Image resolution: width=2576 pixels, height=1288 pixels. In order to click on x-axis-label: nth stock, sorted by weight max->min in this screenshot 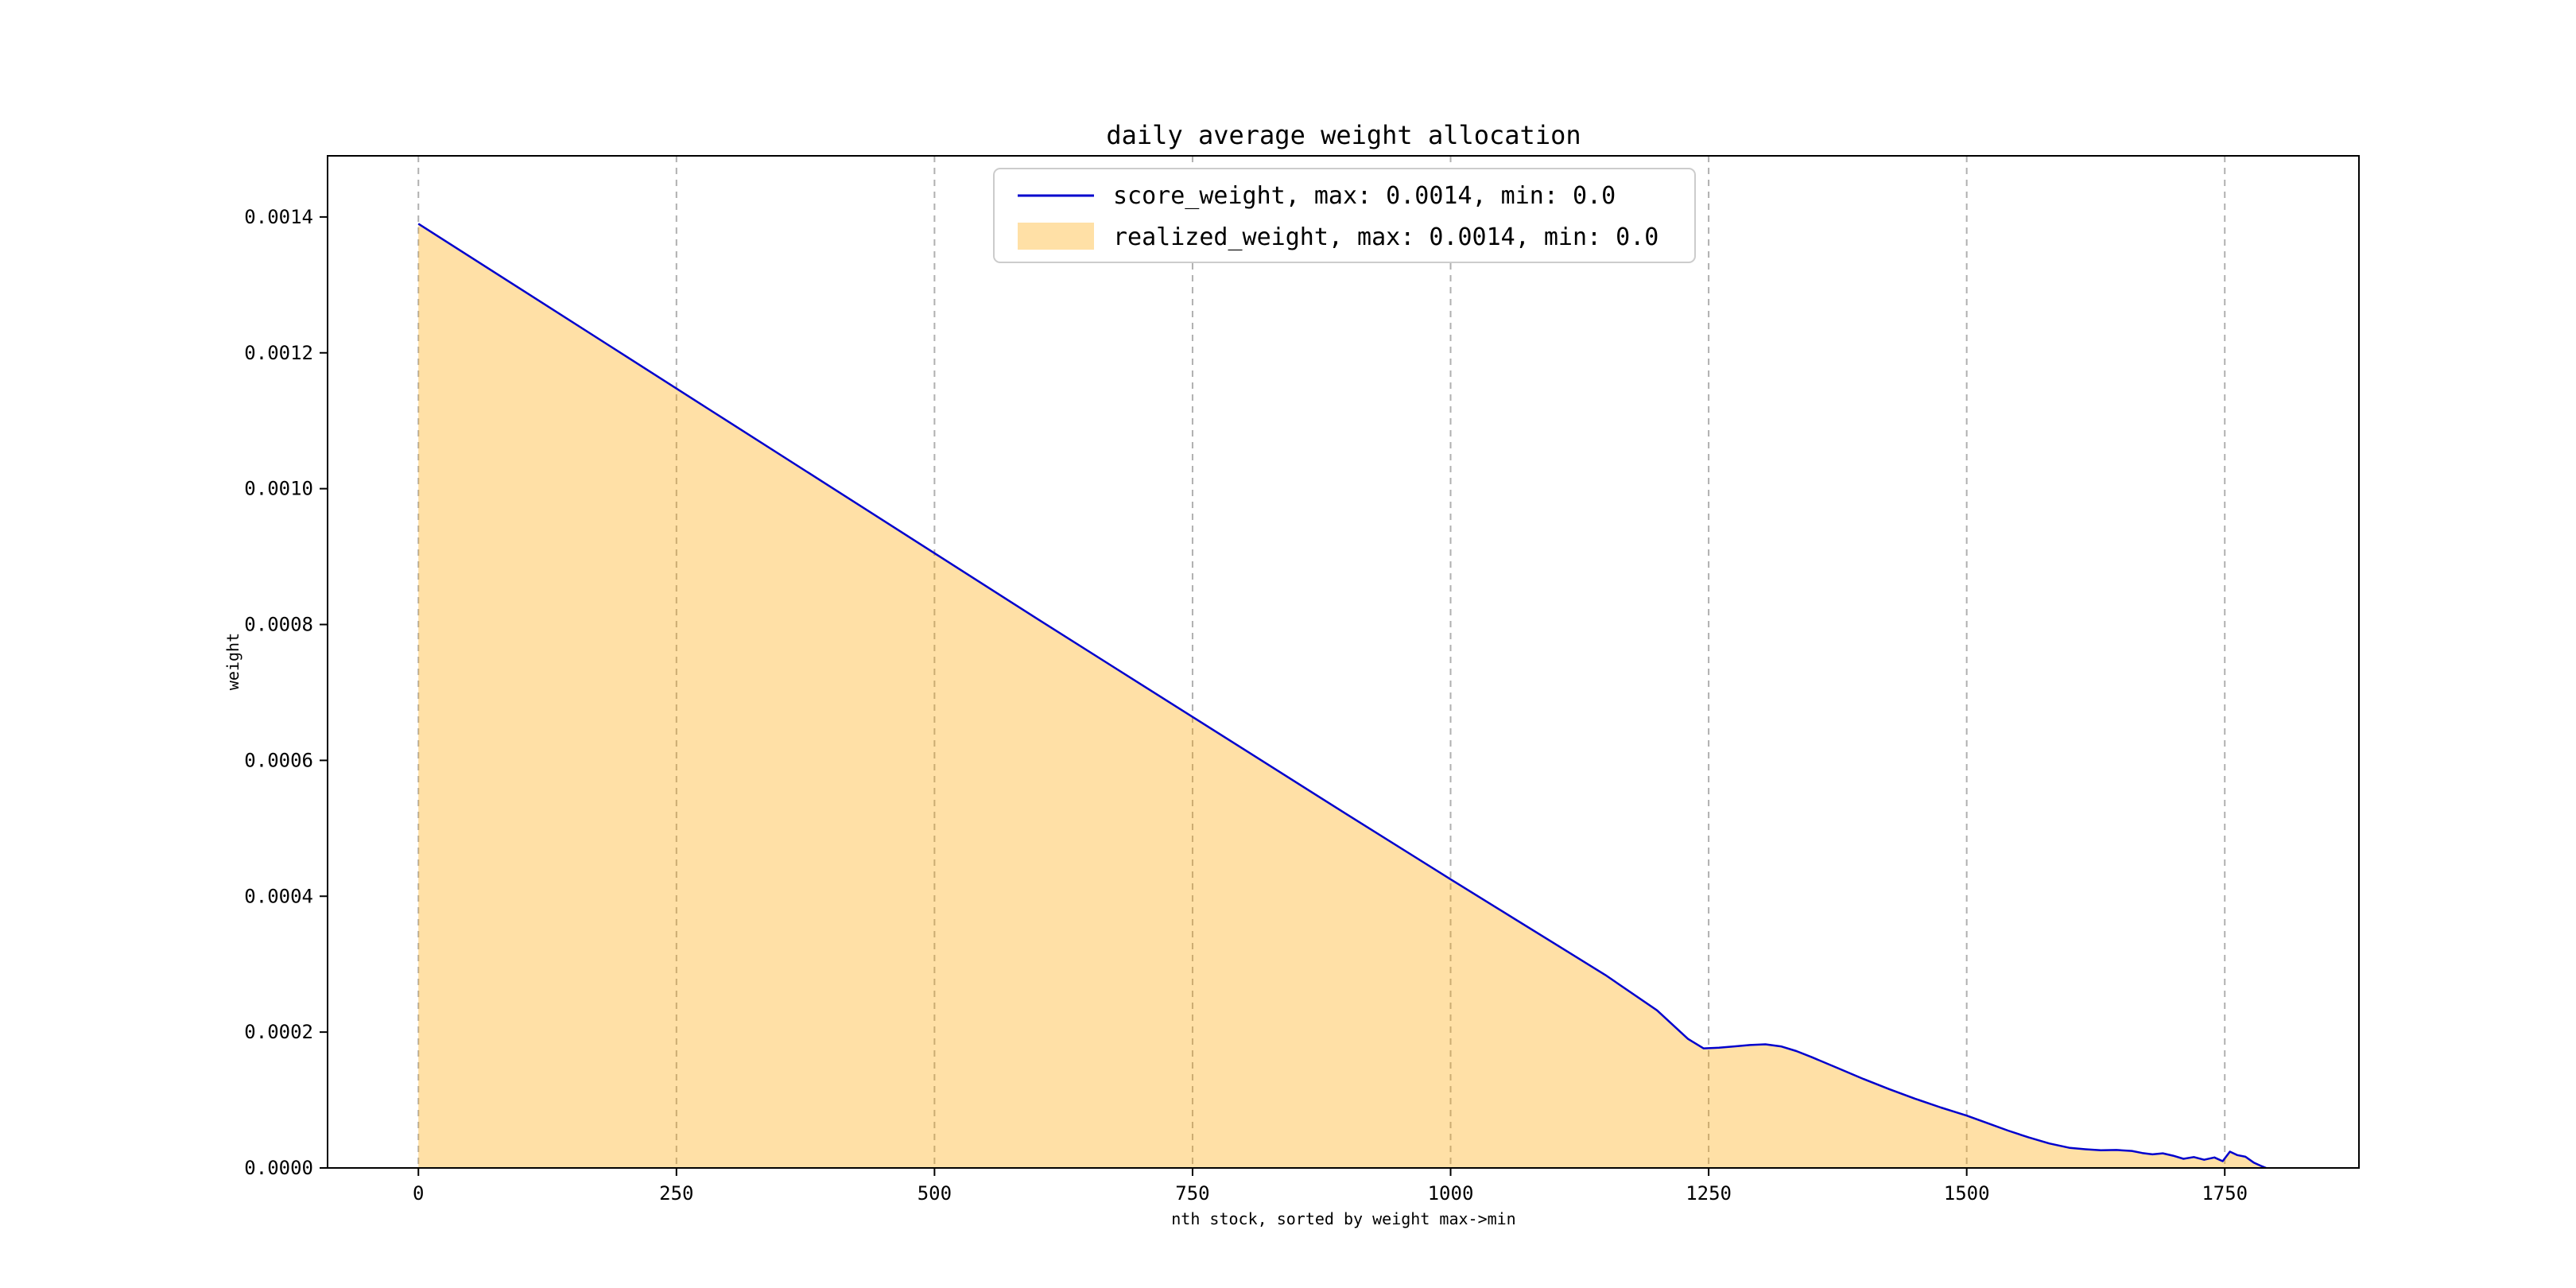, I will do `click(1343, 1218)`.